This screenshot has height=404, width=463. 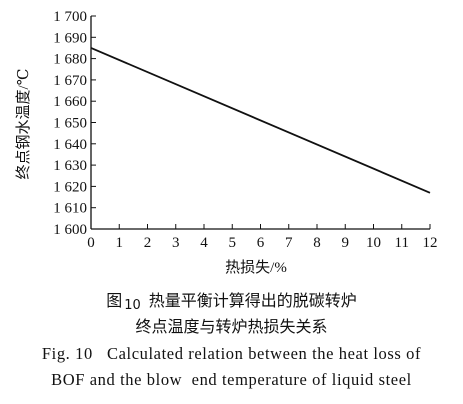 What do you see at coordinates (233, 243) in the screenshot?
I see `x-tick-label: 5` at bounding box center [233, 243].